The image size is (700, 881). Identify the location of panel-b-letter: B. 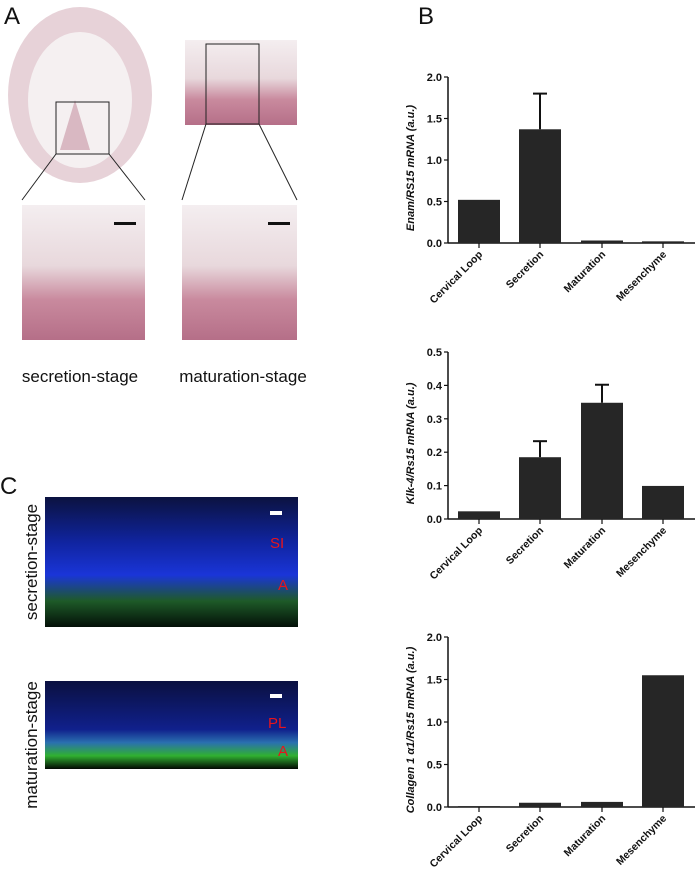
(426, 16).